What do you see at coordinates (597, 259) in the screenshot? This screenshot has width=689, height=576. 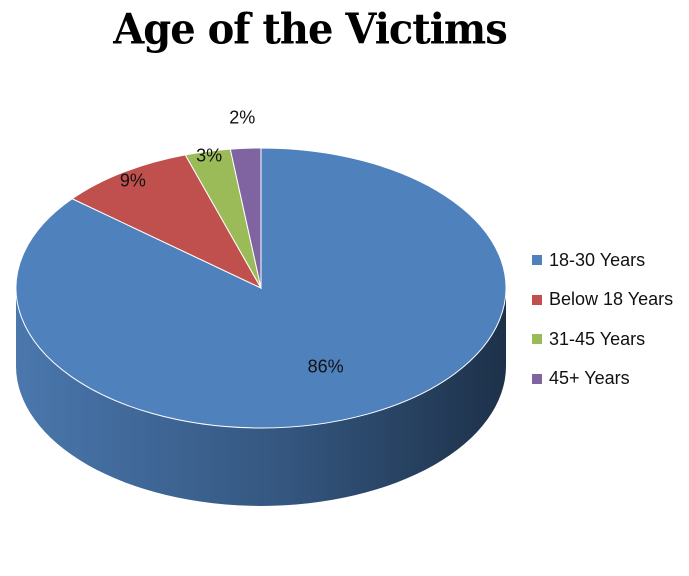 I see `legend-label: 18-30 Years` at bounding box center [597, 259].